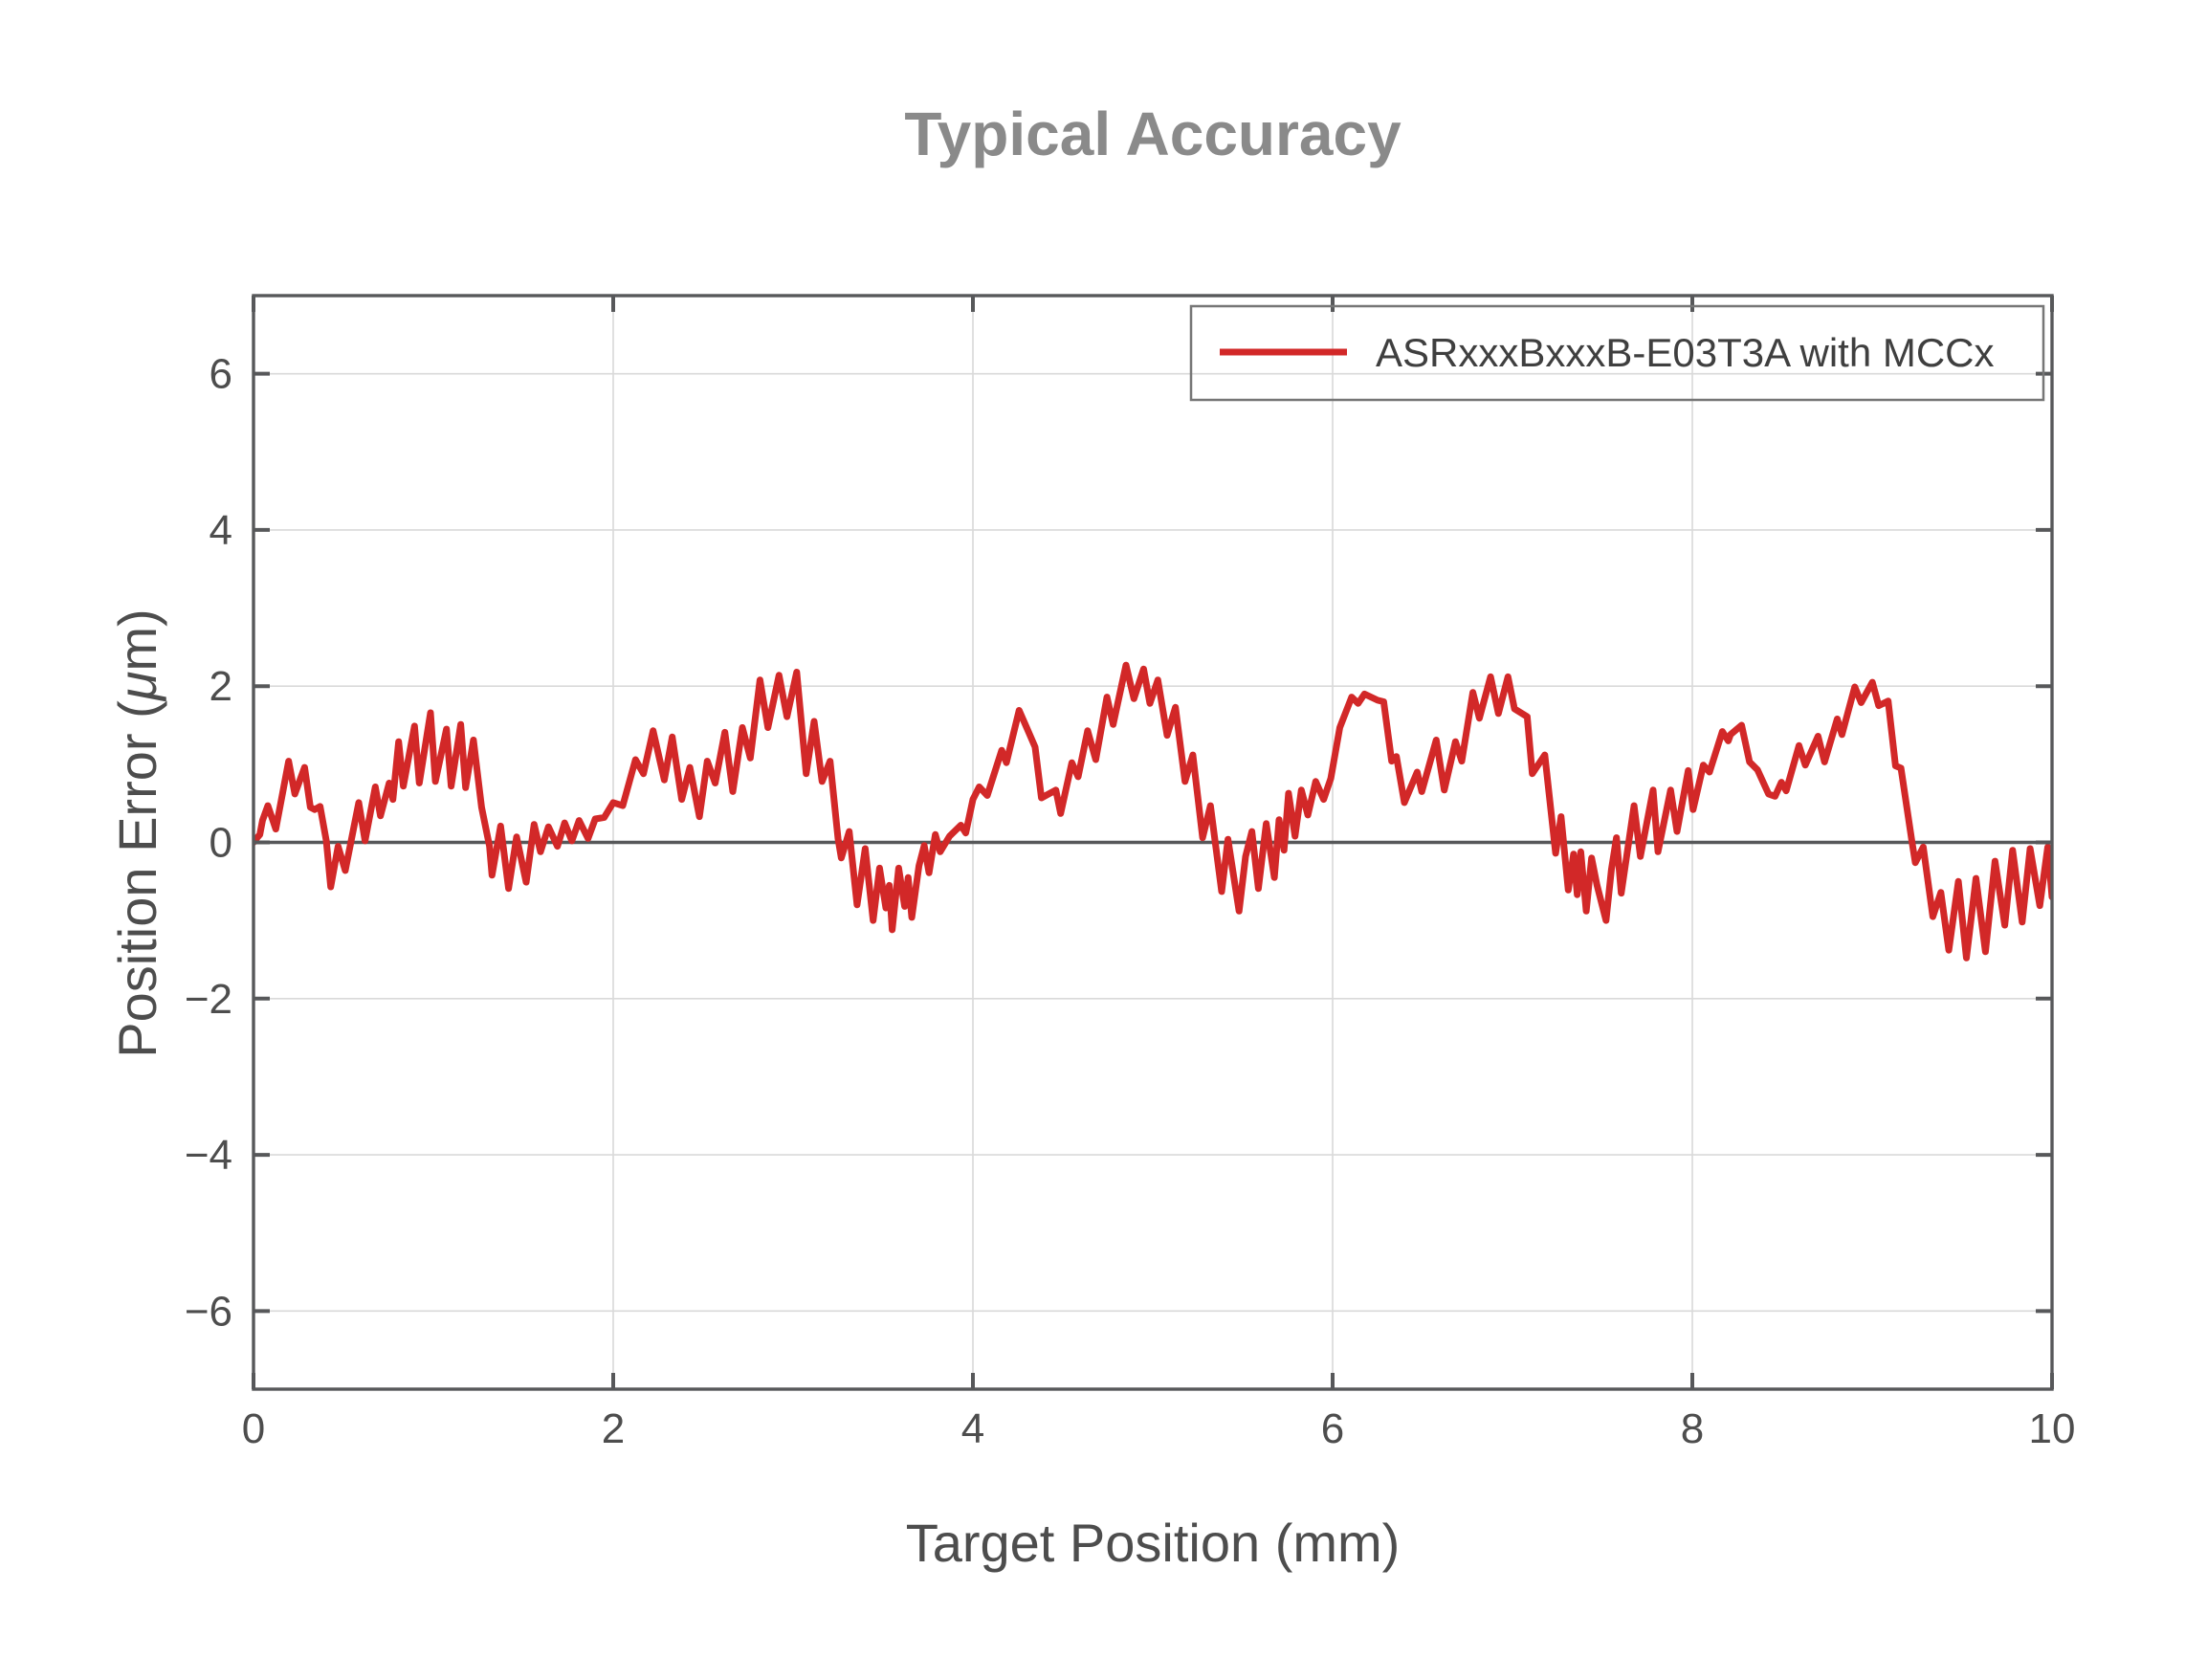 The image size is (2185, 1680). Describe the element at coordinates (1153, 1543) in the screenshot. I see `x-axis-label: Target Position (mm)` at that location.